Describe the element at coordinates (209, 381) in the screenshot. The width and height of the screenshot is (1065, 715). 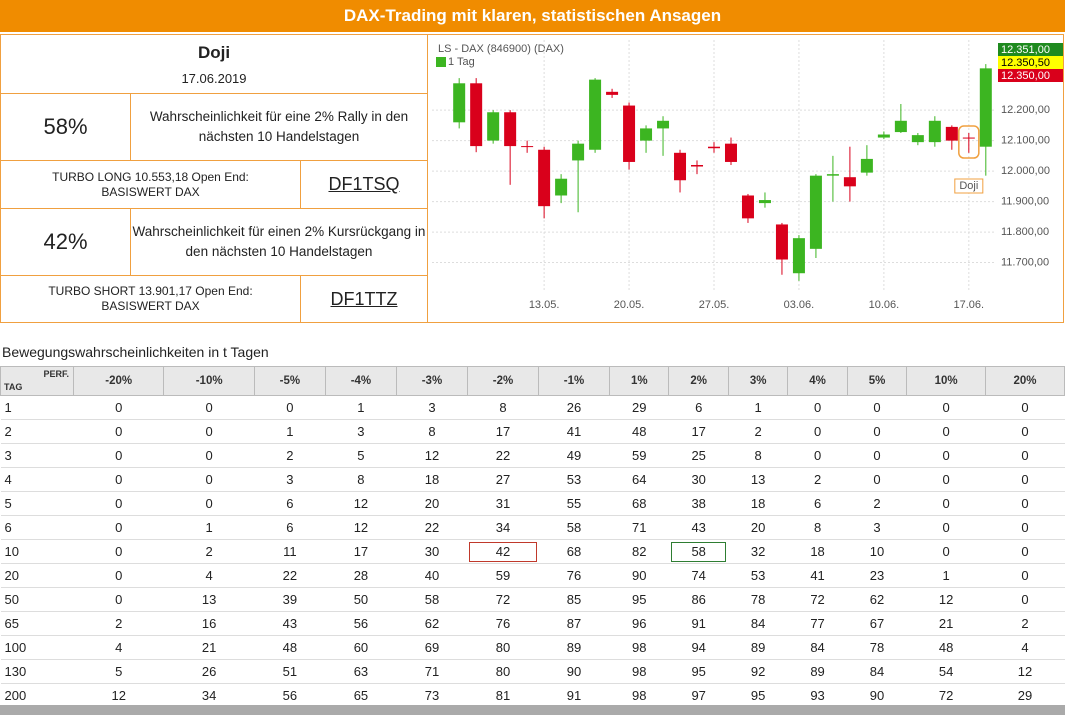
I see `column-header: -10%` at that location.